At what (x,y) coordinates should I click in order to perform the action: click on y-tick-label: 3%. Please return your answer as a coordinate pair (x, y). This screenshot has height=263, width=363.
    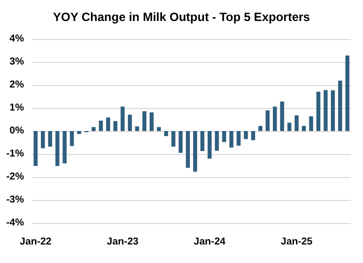
    Looking at the image, I should click on (17, 62).